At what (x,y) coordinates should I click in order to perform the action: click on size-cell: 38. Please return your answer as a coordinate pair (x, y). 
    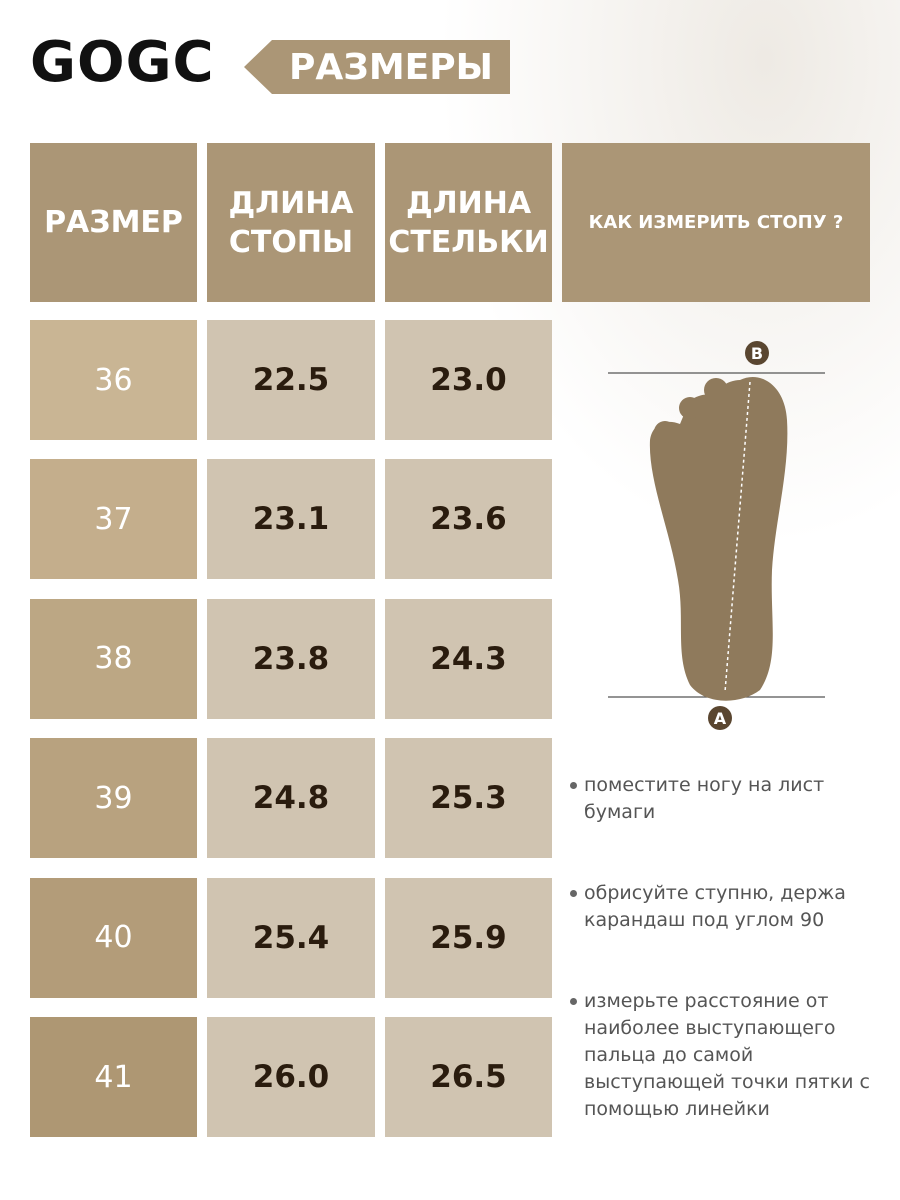
    Looking at the image, I should click on (113, 658).